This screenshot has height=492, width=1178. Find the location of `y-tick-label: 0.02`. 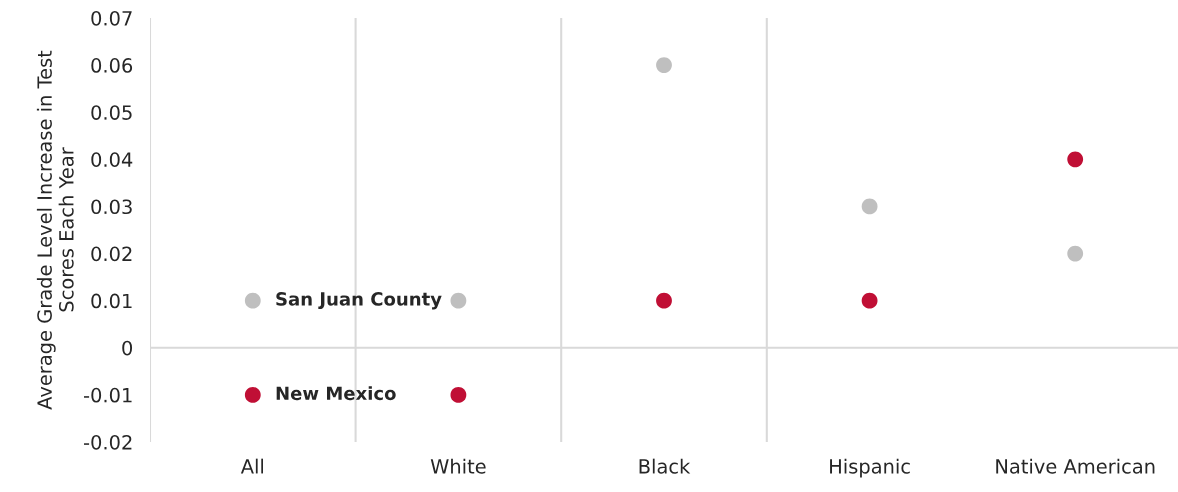

y-tick-label: 0.02 is located at coordinates (111, 254).